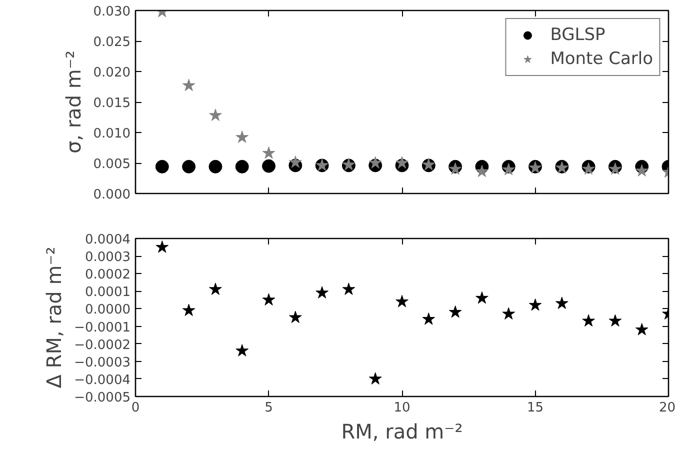  I want to click on y-axis-title: σ, rad m⁻², so click(73, 102).